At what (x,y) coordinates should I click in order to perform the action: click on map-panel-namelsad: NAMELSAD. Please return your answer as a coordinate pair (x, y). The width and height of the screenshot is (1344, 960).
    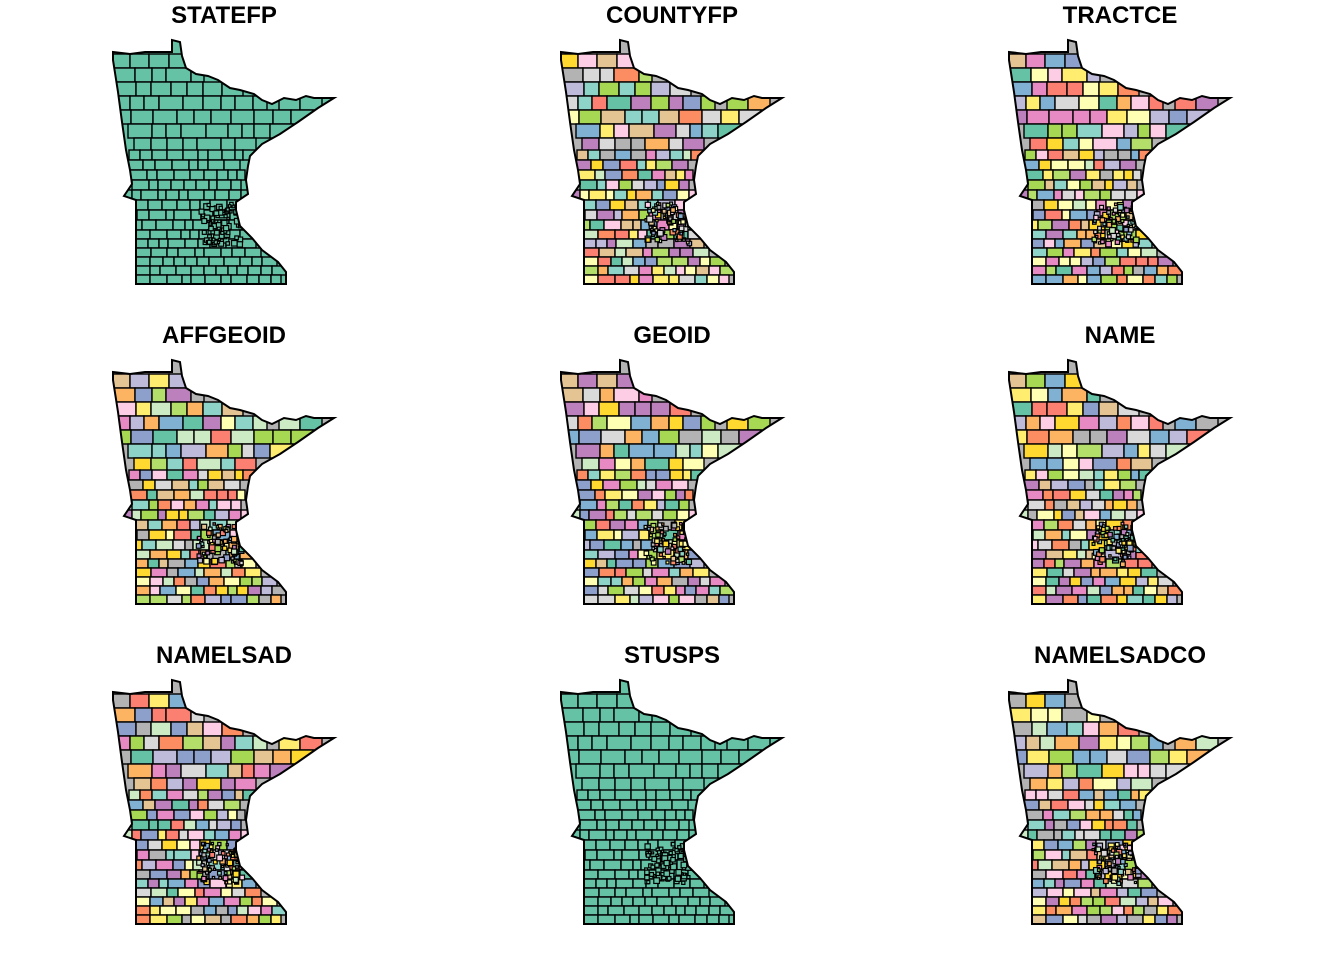
    Looking at the image, I should click on (224, 800).